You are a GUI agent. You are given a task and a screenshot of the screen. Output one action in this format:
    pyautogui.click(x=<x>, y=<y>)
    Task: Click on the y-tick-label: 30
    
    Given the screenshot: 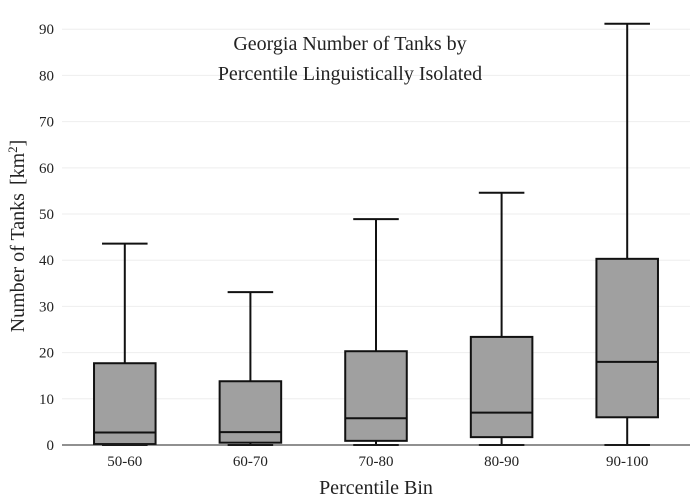 What is the action you would take?
    pyautogui.click(x=46, y=307)
    